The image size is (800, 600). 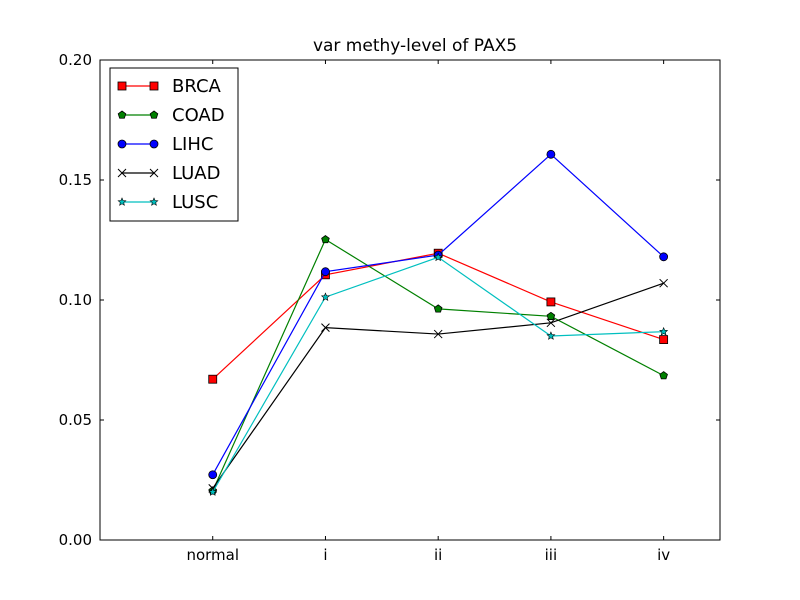 What do you see at coordinates (75, 180) in the screenshot?
I see `y-tick-label: 0.15` at bounding box center [75, 180].